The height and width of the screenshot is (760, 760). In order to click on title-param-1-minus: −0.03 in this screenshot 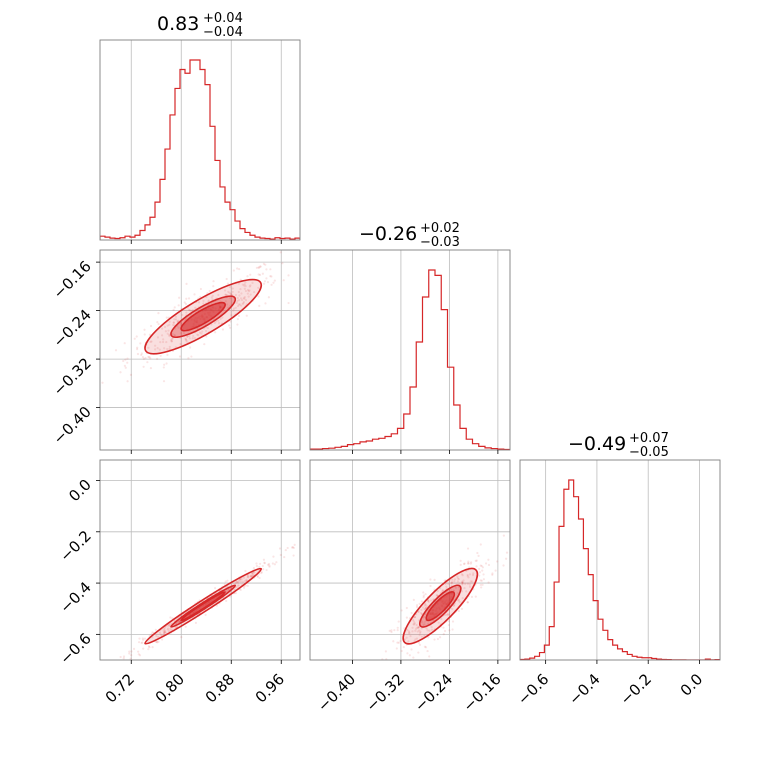, I will do `click(440, 242)`.